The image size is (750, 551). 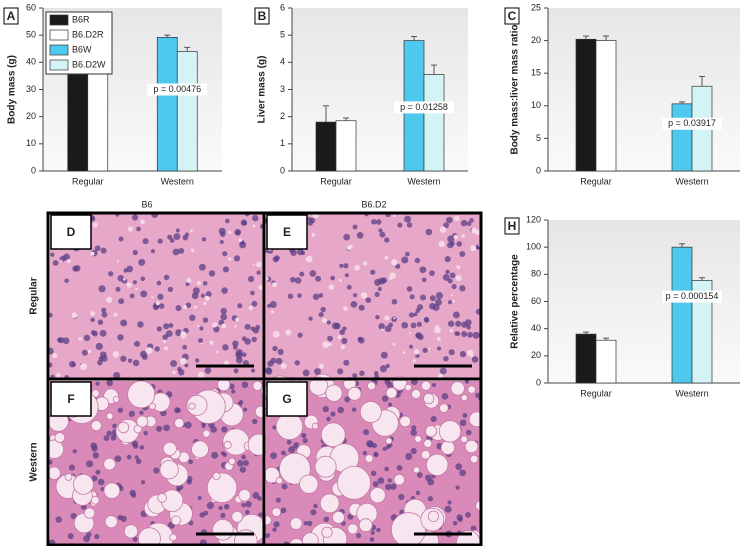 I want to click on y-tick-label: 10, so click(x=536, y=105).